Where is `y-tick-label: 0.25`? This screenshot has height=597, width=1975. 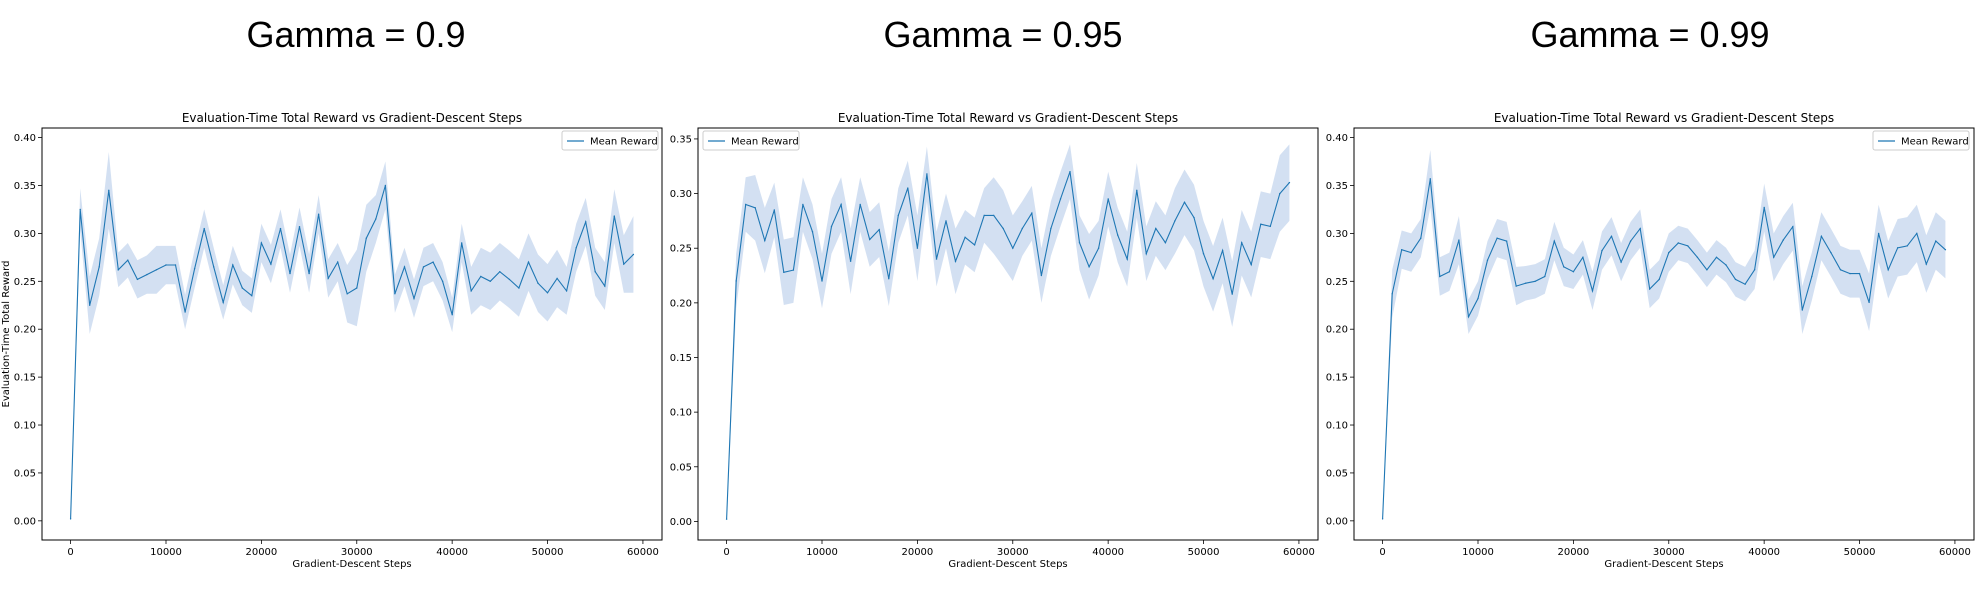
y-tick-label: 0.25 is located at coordinates (25, 282).